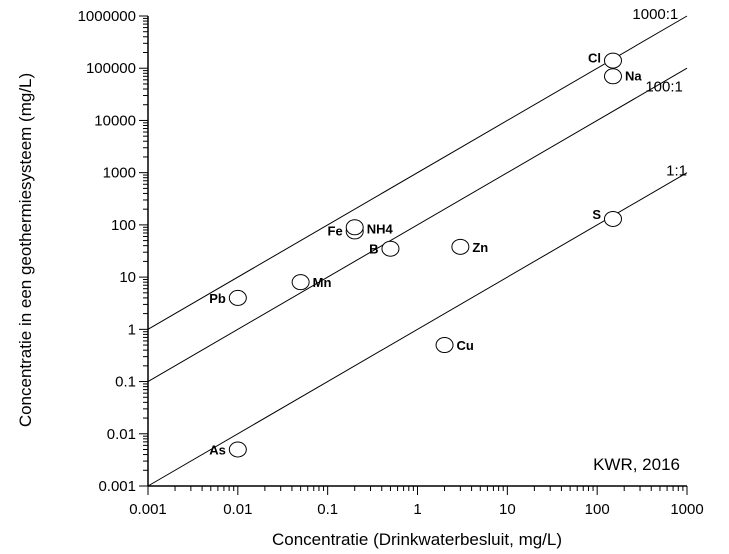 This screenshot has width=729, height=554. What do you see at coordinates (507, 509) in the screenshot?
I see `x-tick-label: 10` at bounding box center [507, 509].